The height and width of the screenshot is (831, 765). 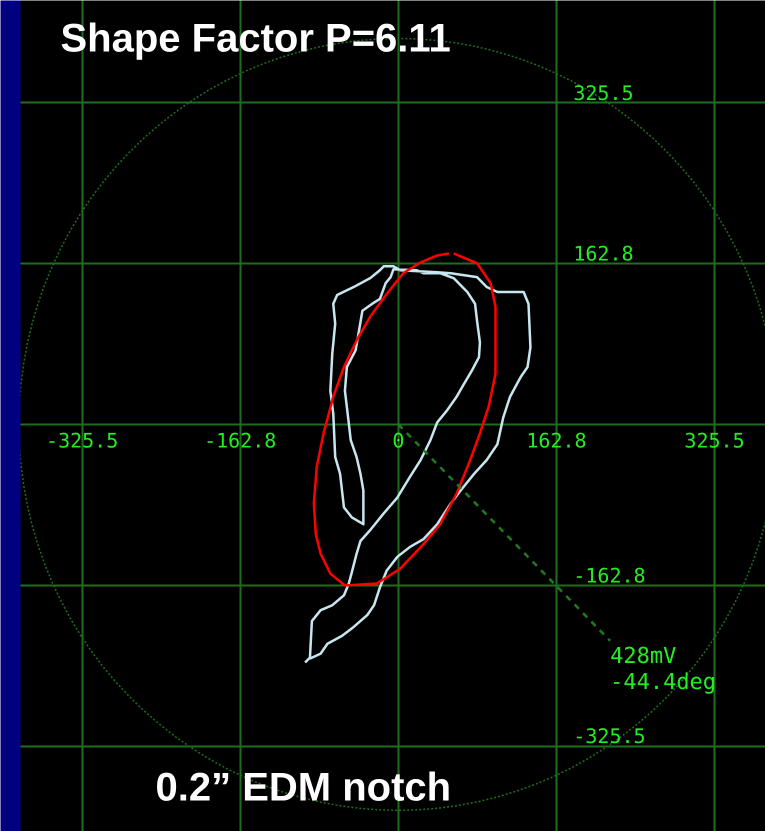 I want to click on annotation: 0.2” EDM notch, so click(x=304, y=788).